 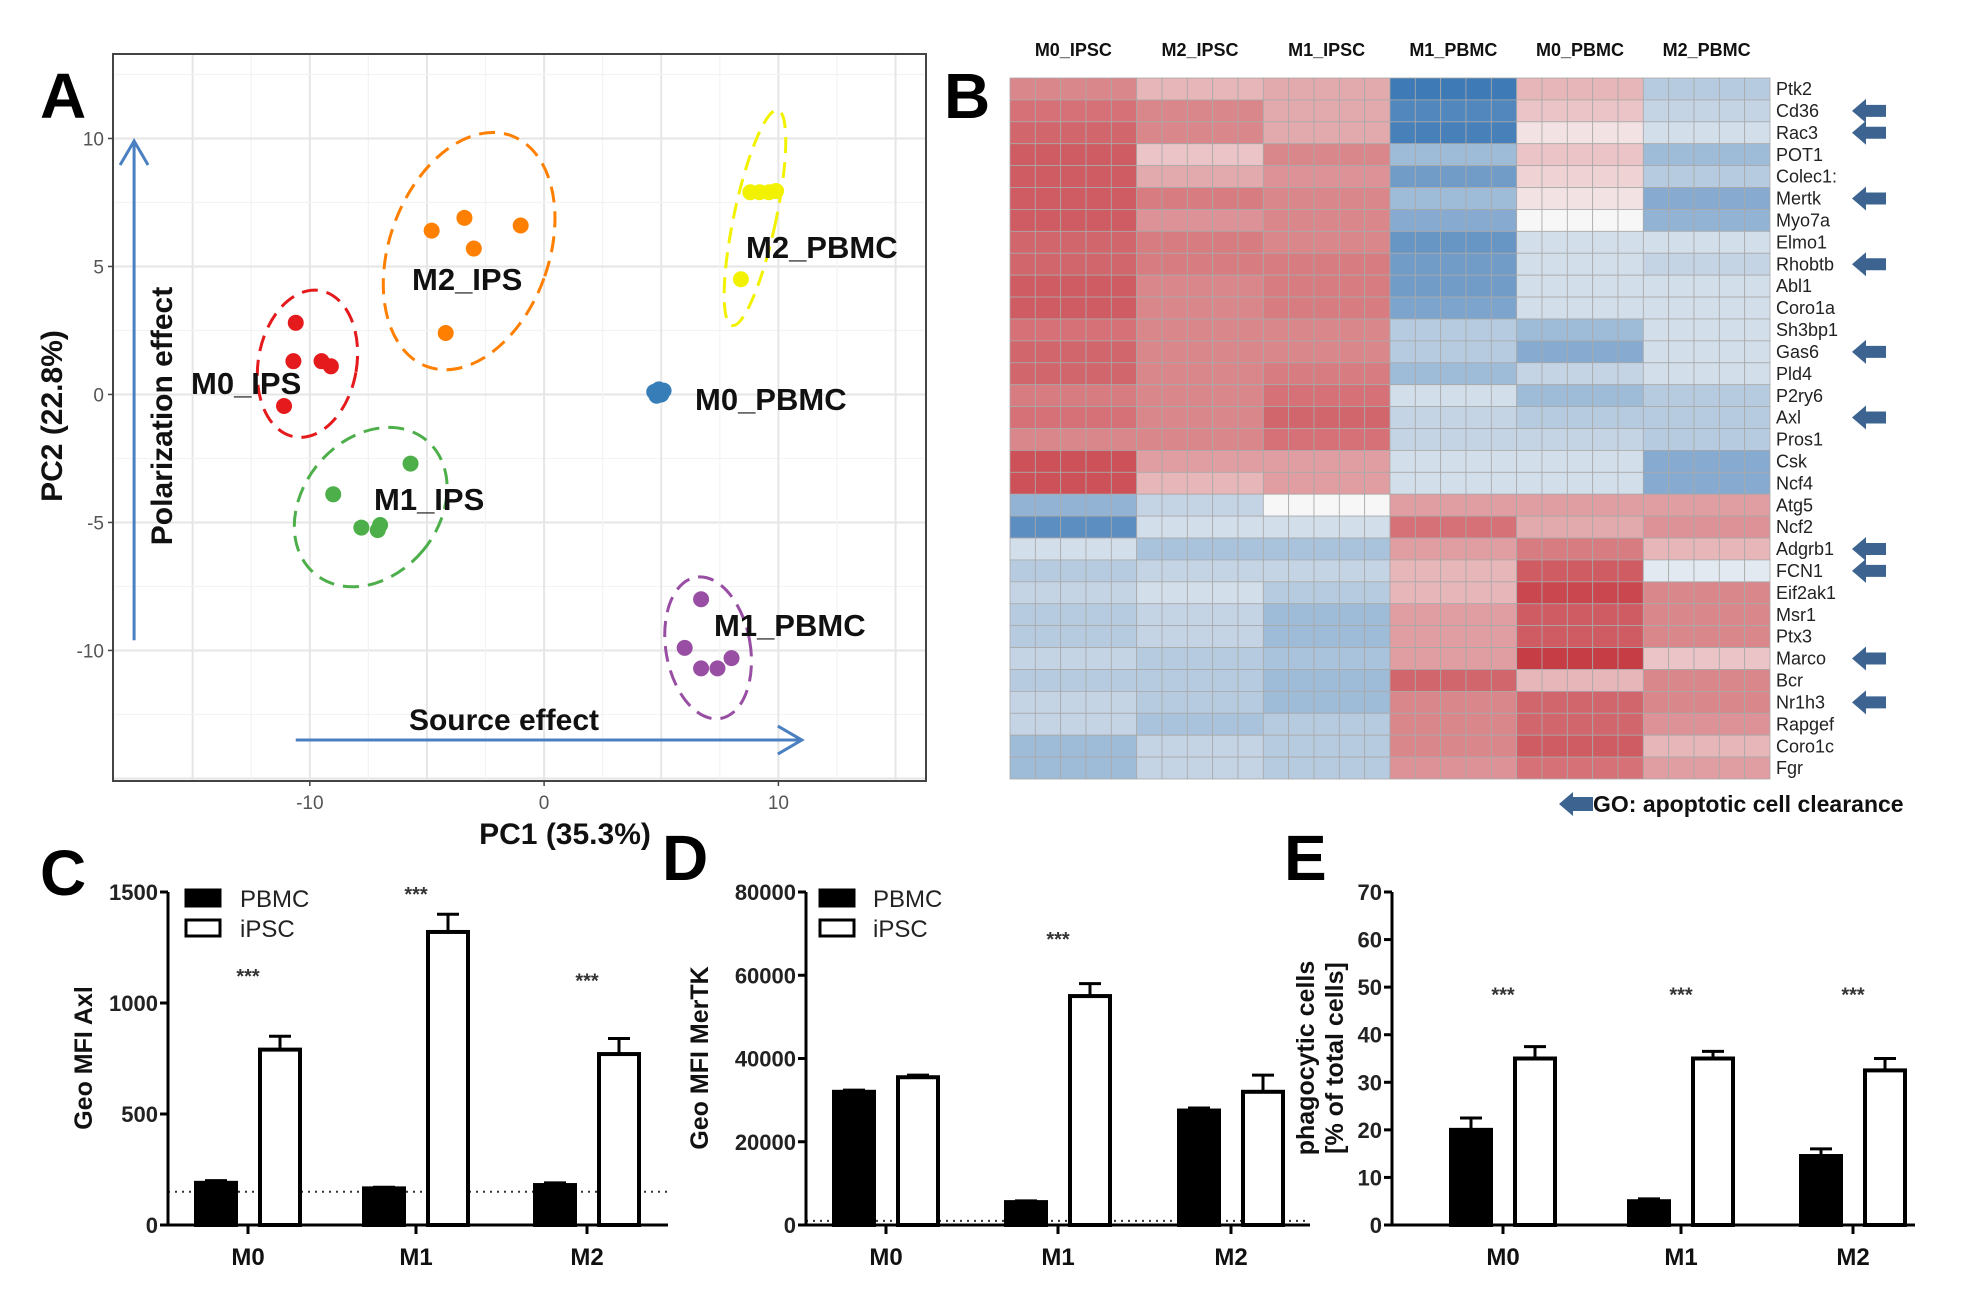 What do you see at coordinates (267, 929) in the screenshot?
I see `legend-label: iPSC` at bounding box center [267, 929].